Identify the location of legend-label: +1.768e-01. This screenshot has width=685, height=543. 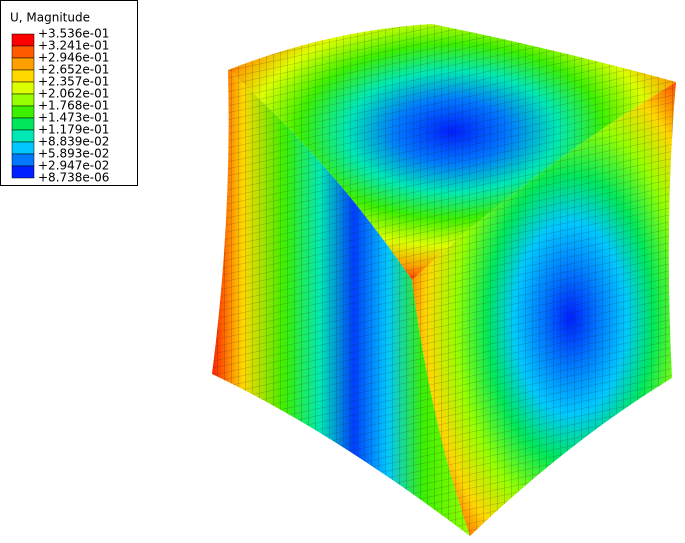
(73, 106).